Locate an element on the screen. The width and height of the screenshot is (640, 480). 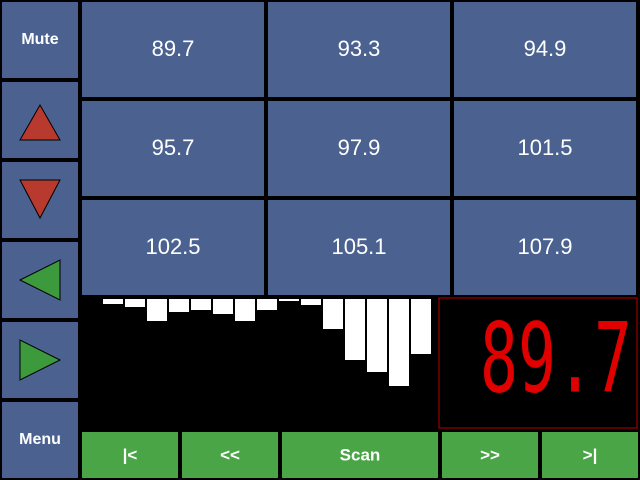
transport-label: |< is located at coordinates (130, 454).